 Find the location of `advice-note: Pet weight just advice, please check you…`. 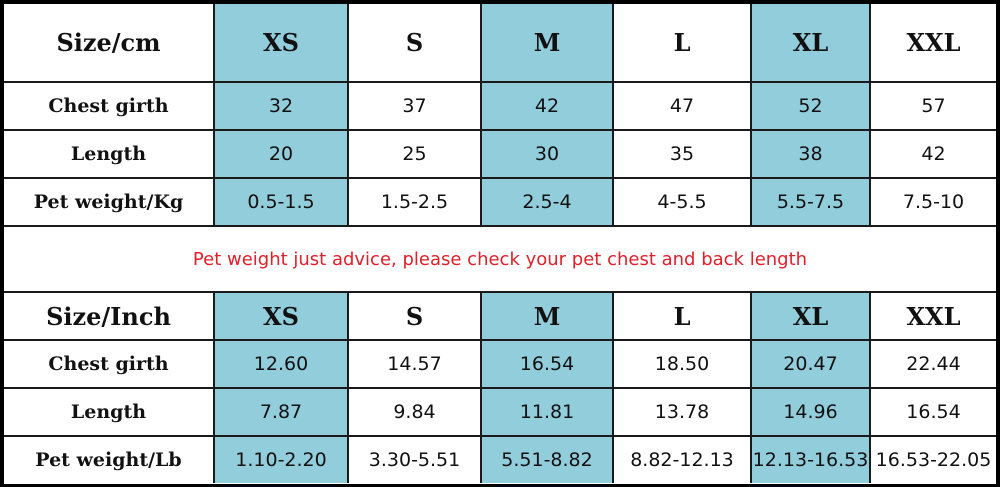

advice-note: Pet weight just advice, please check you… is located at coordinates (500, 259).